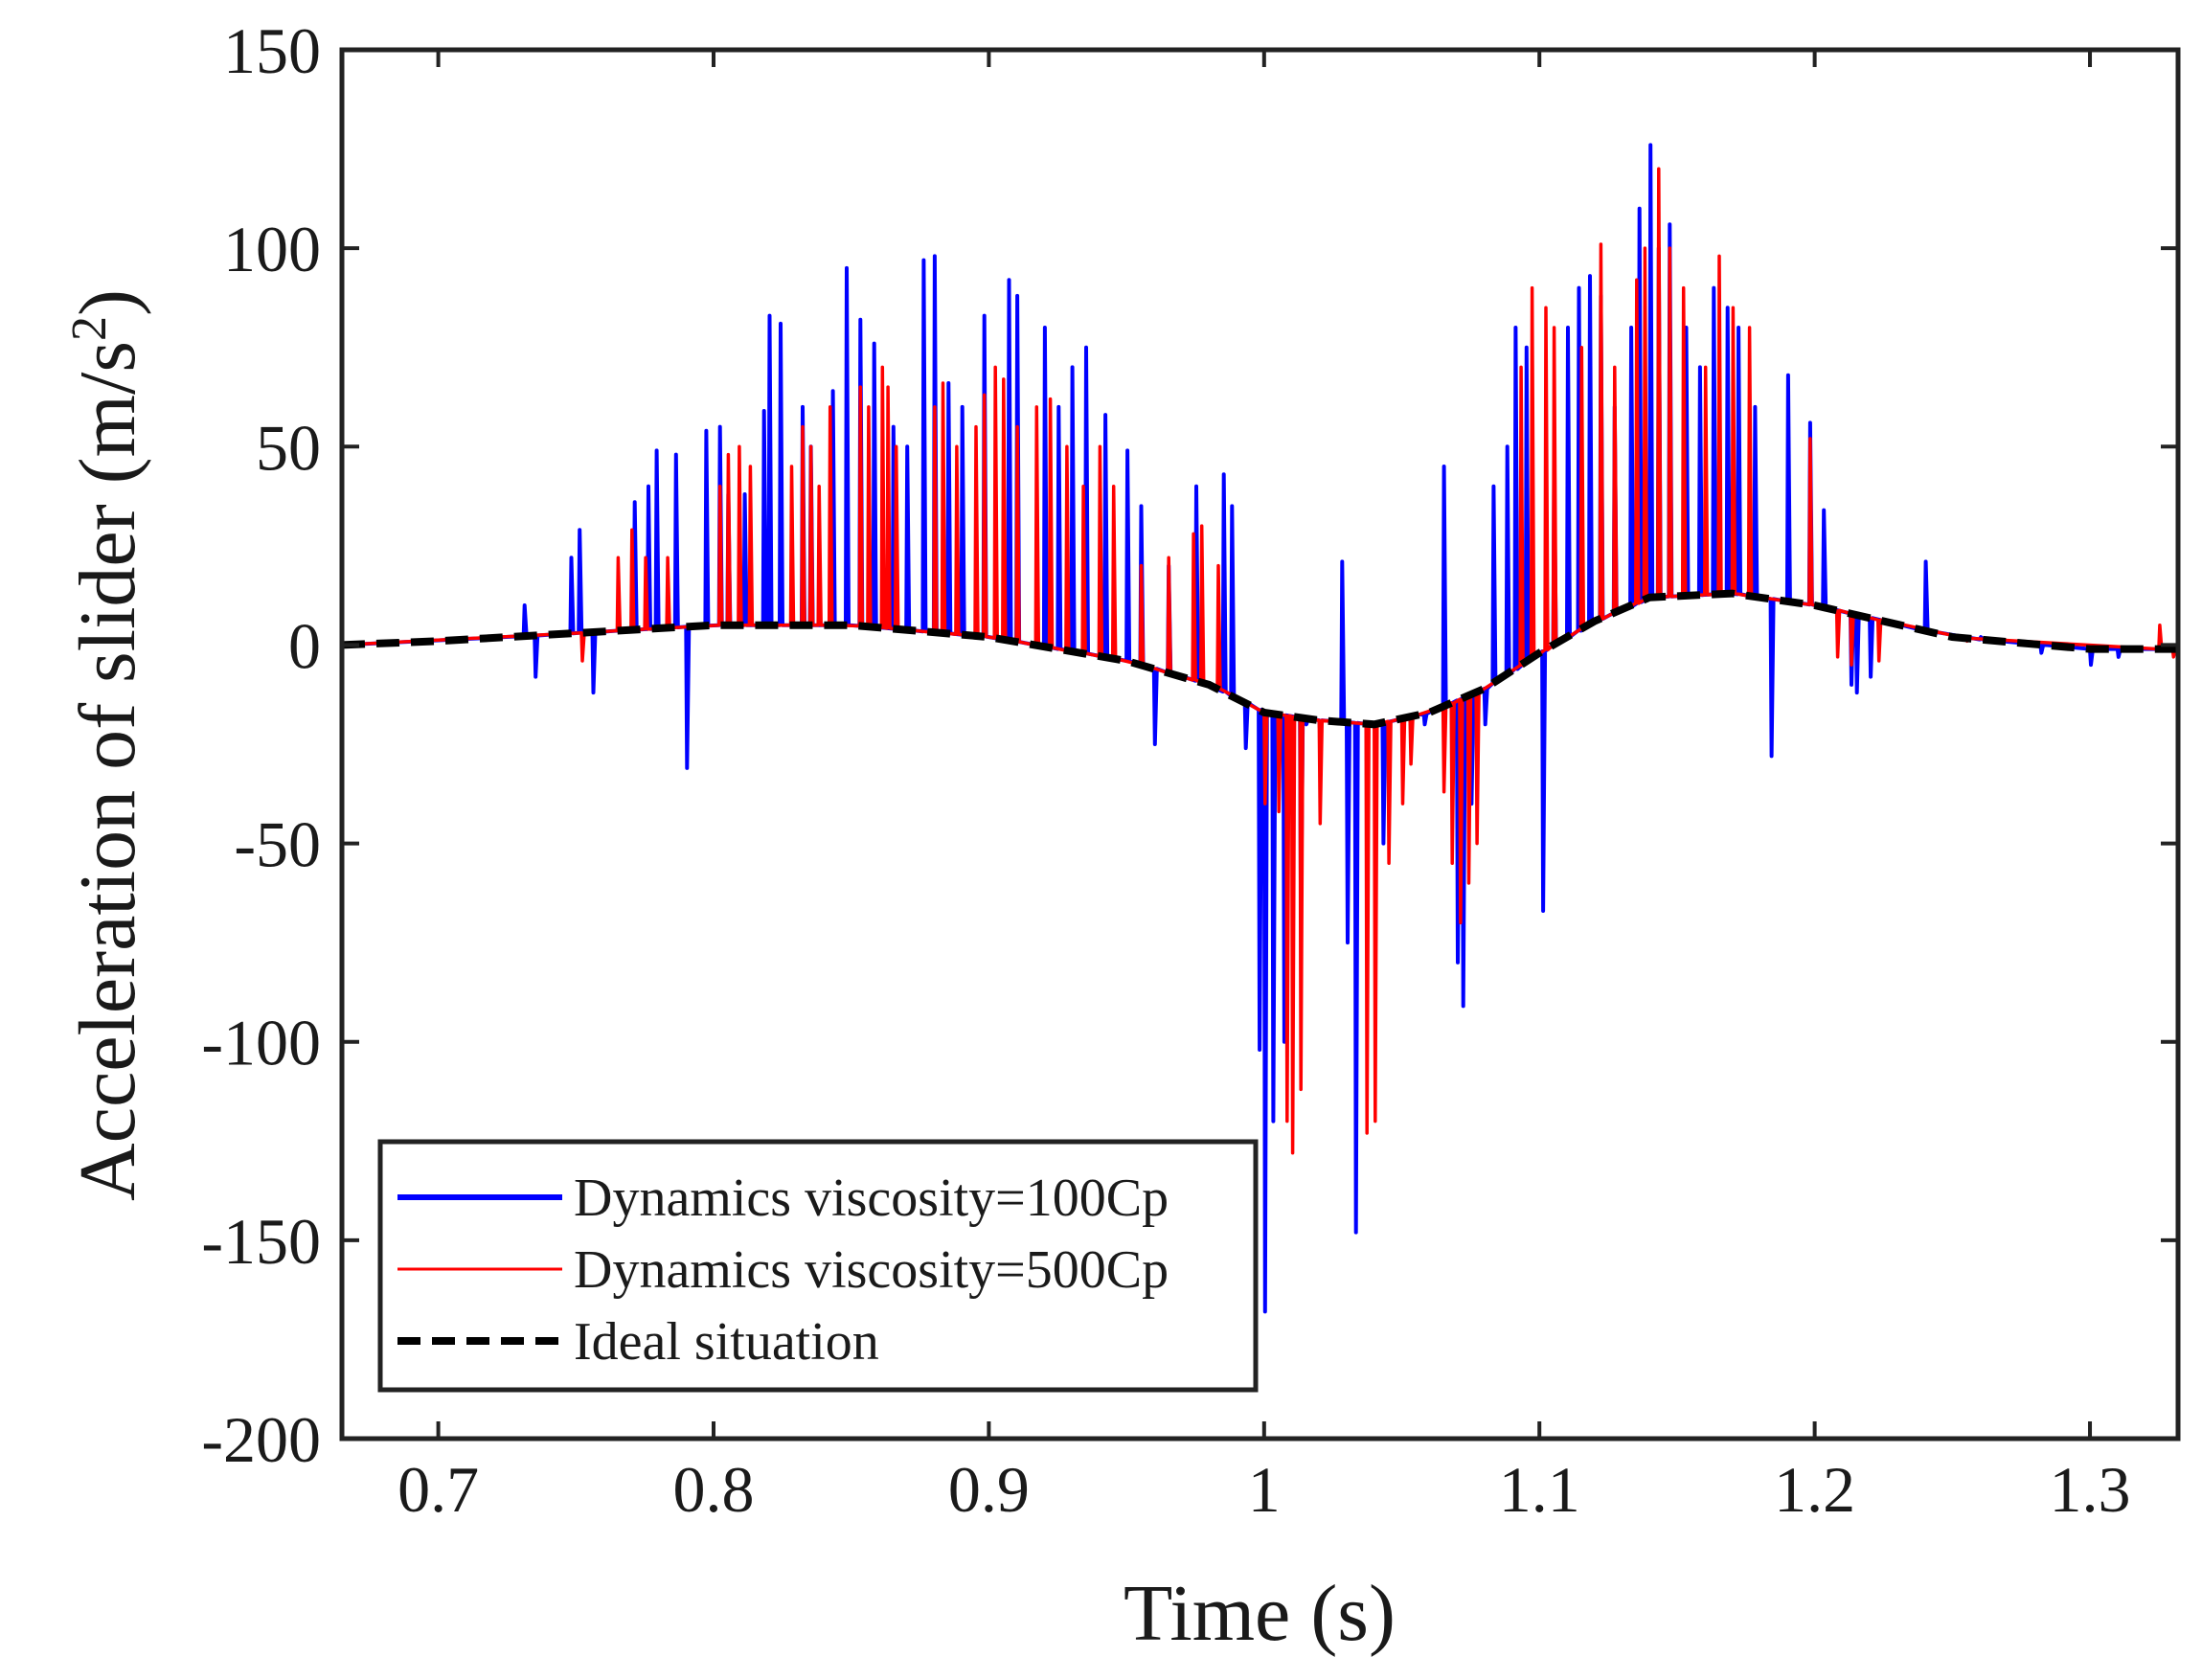  Describe the element at coordinates (288, 448) in the screenshot. I see `y-tick-label: 50` at that location.